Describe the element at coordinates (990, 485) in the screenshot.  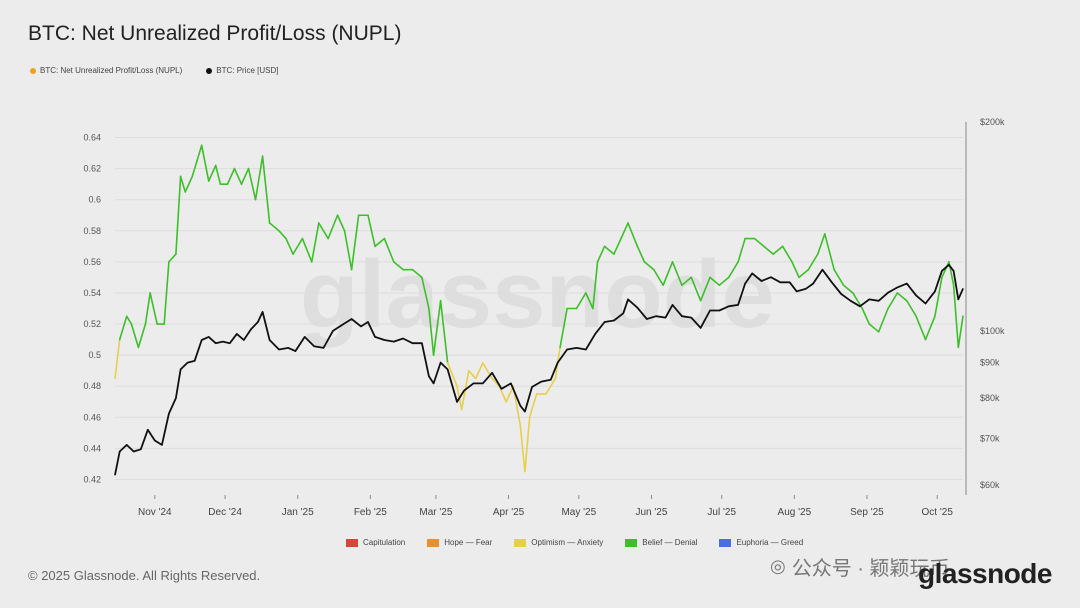
I see `right-tick-label: $60k` at that location.